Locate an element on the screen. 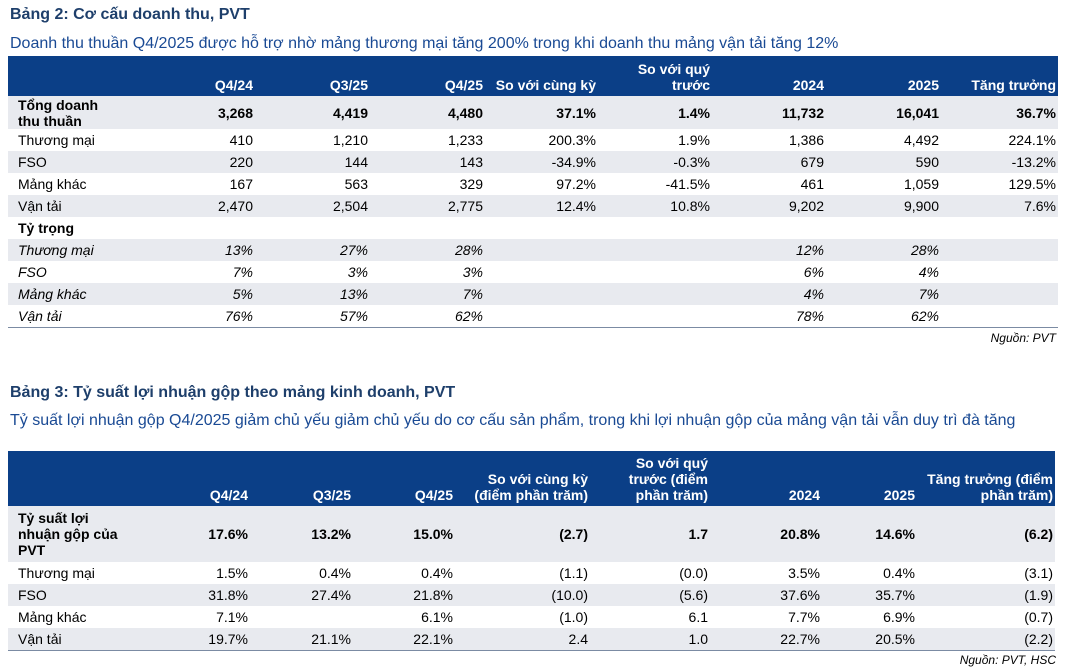 This screenshot has height=671, width=1070. cell-value: 6.9% is located at coordinates (899, 617).